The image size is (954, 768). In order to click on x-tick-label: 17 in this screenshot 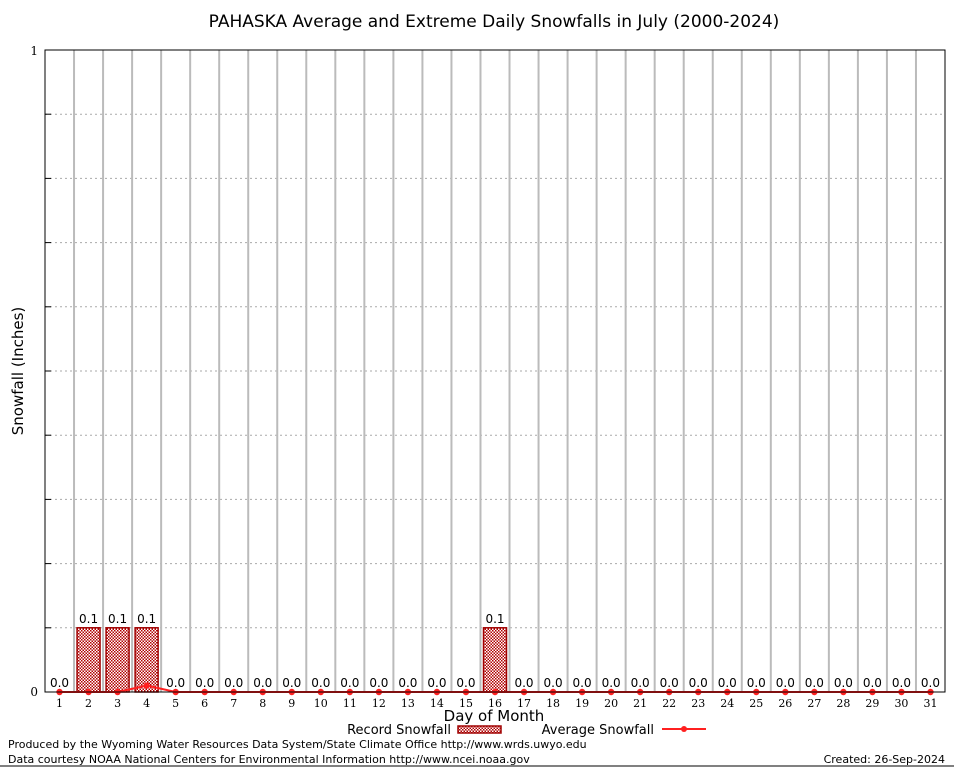, I will do `click(524, 703)`.